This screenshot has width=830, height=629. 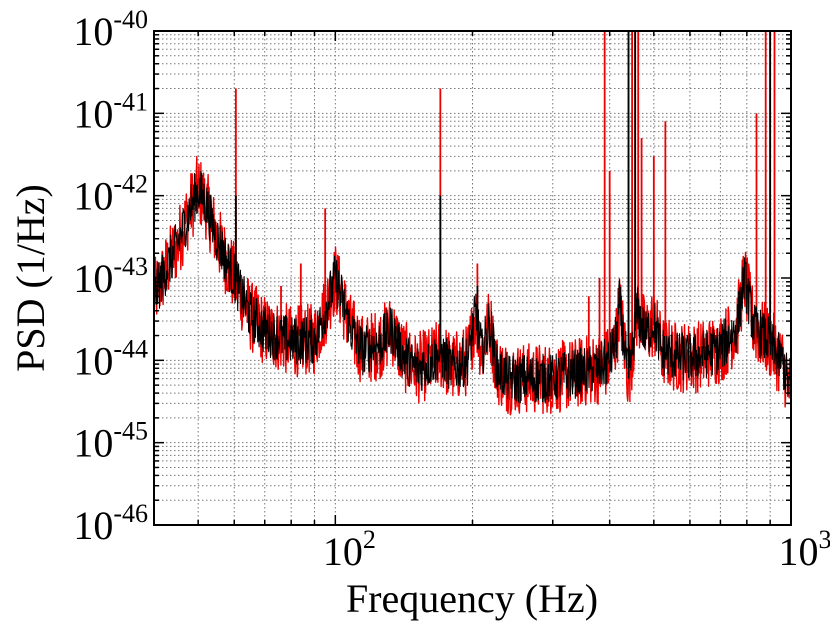 I want to click on y-tick-label: 10-41, so click(x=110, y=111).